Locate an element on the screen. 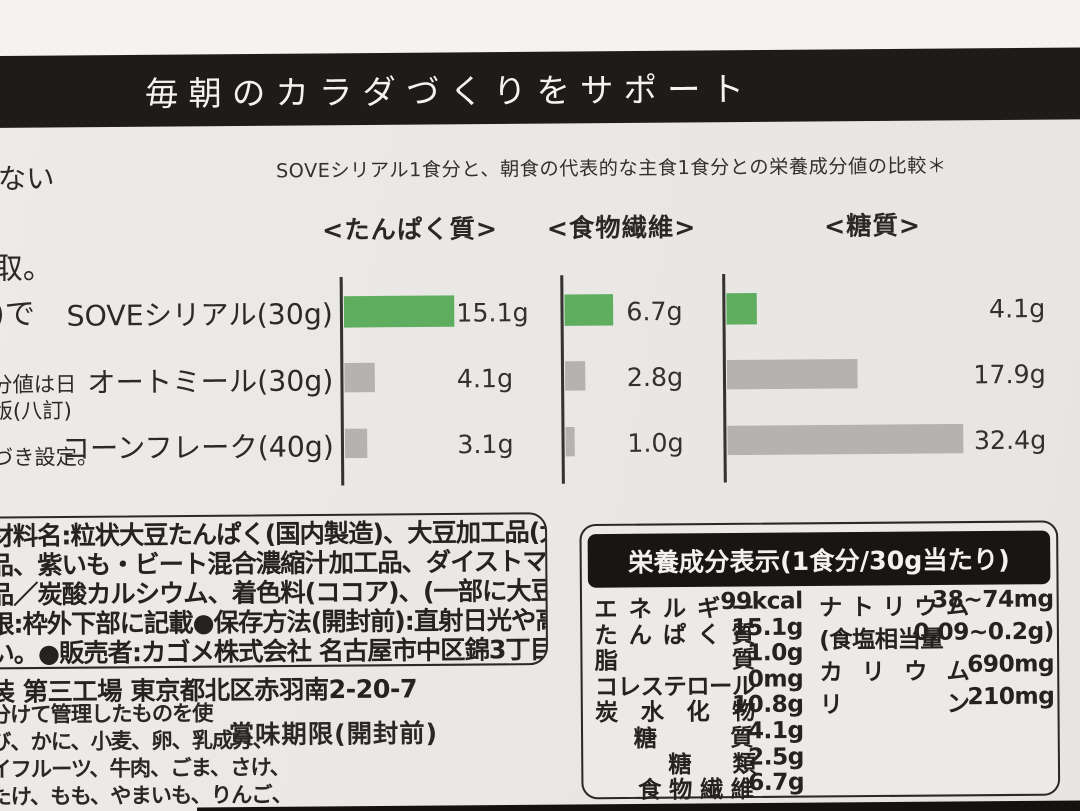 Image resolution: width=1080 pixels, height=811 pixels. nutrition-value: 4.1g is located at coordinates (775, 731).